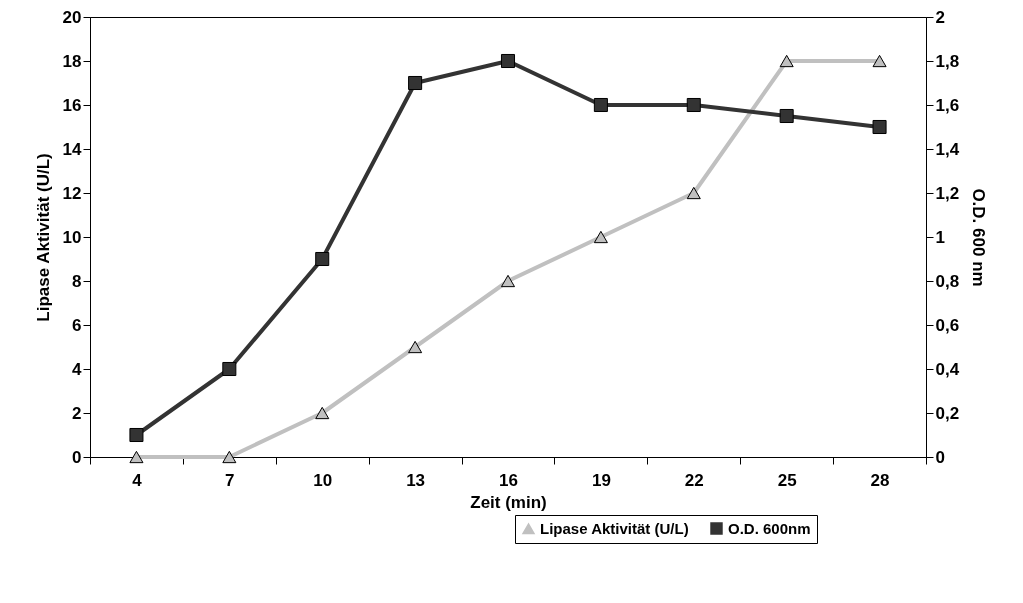 The height and width of the screenshot is (603, 1023). I want to click on y2-tick-label: 2, so click(940, 17).